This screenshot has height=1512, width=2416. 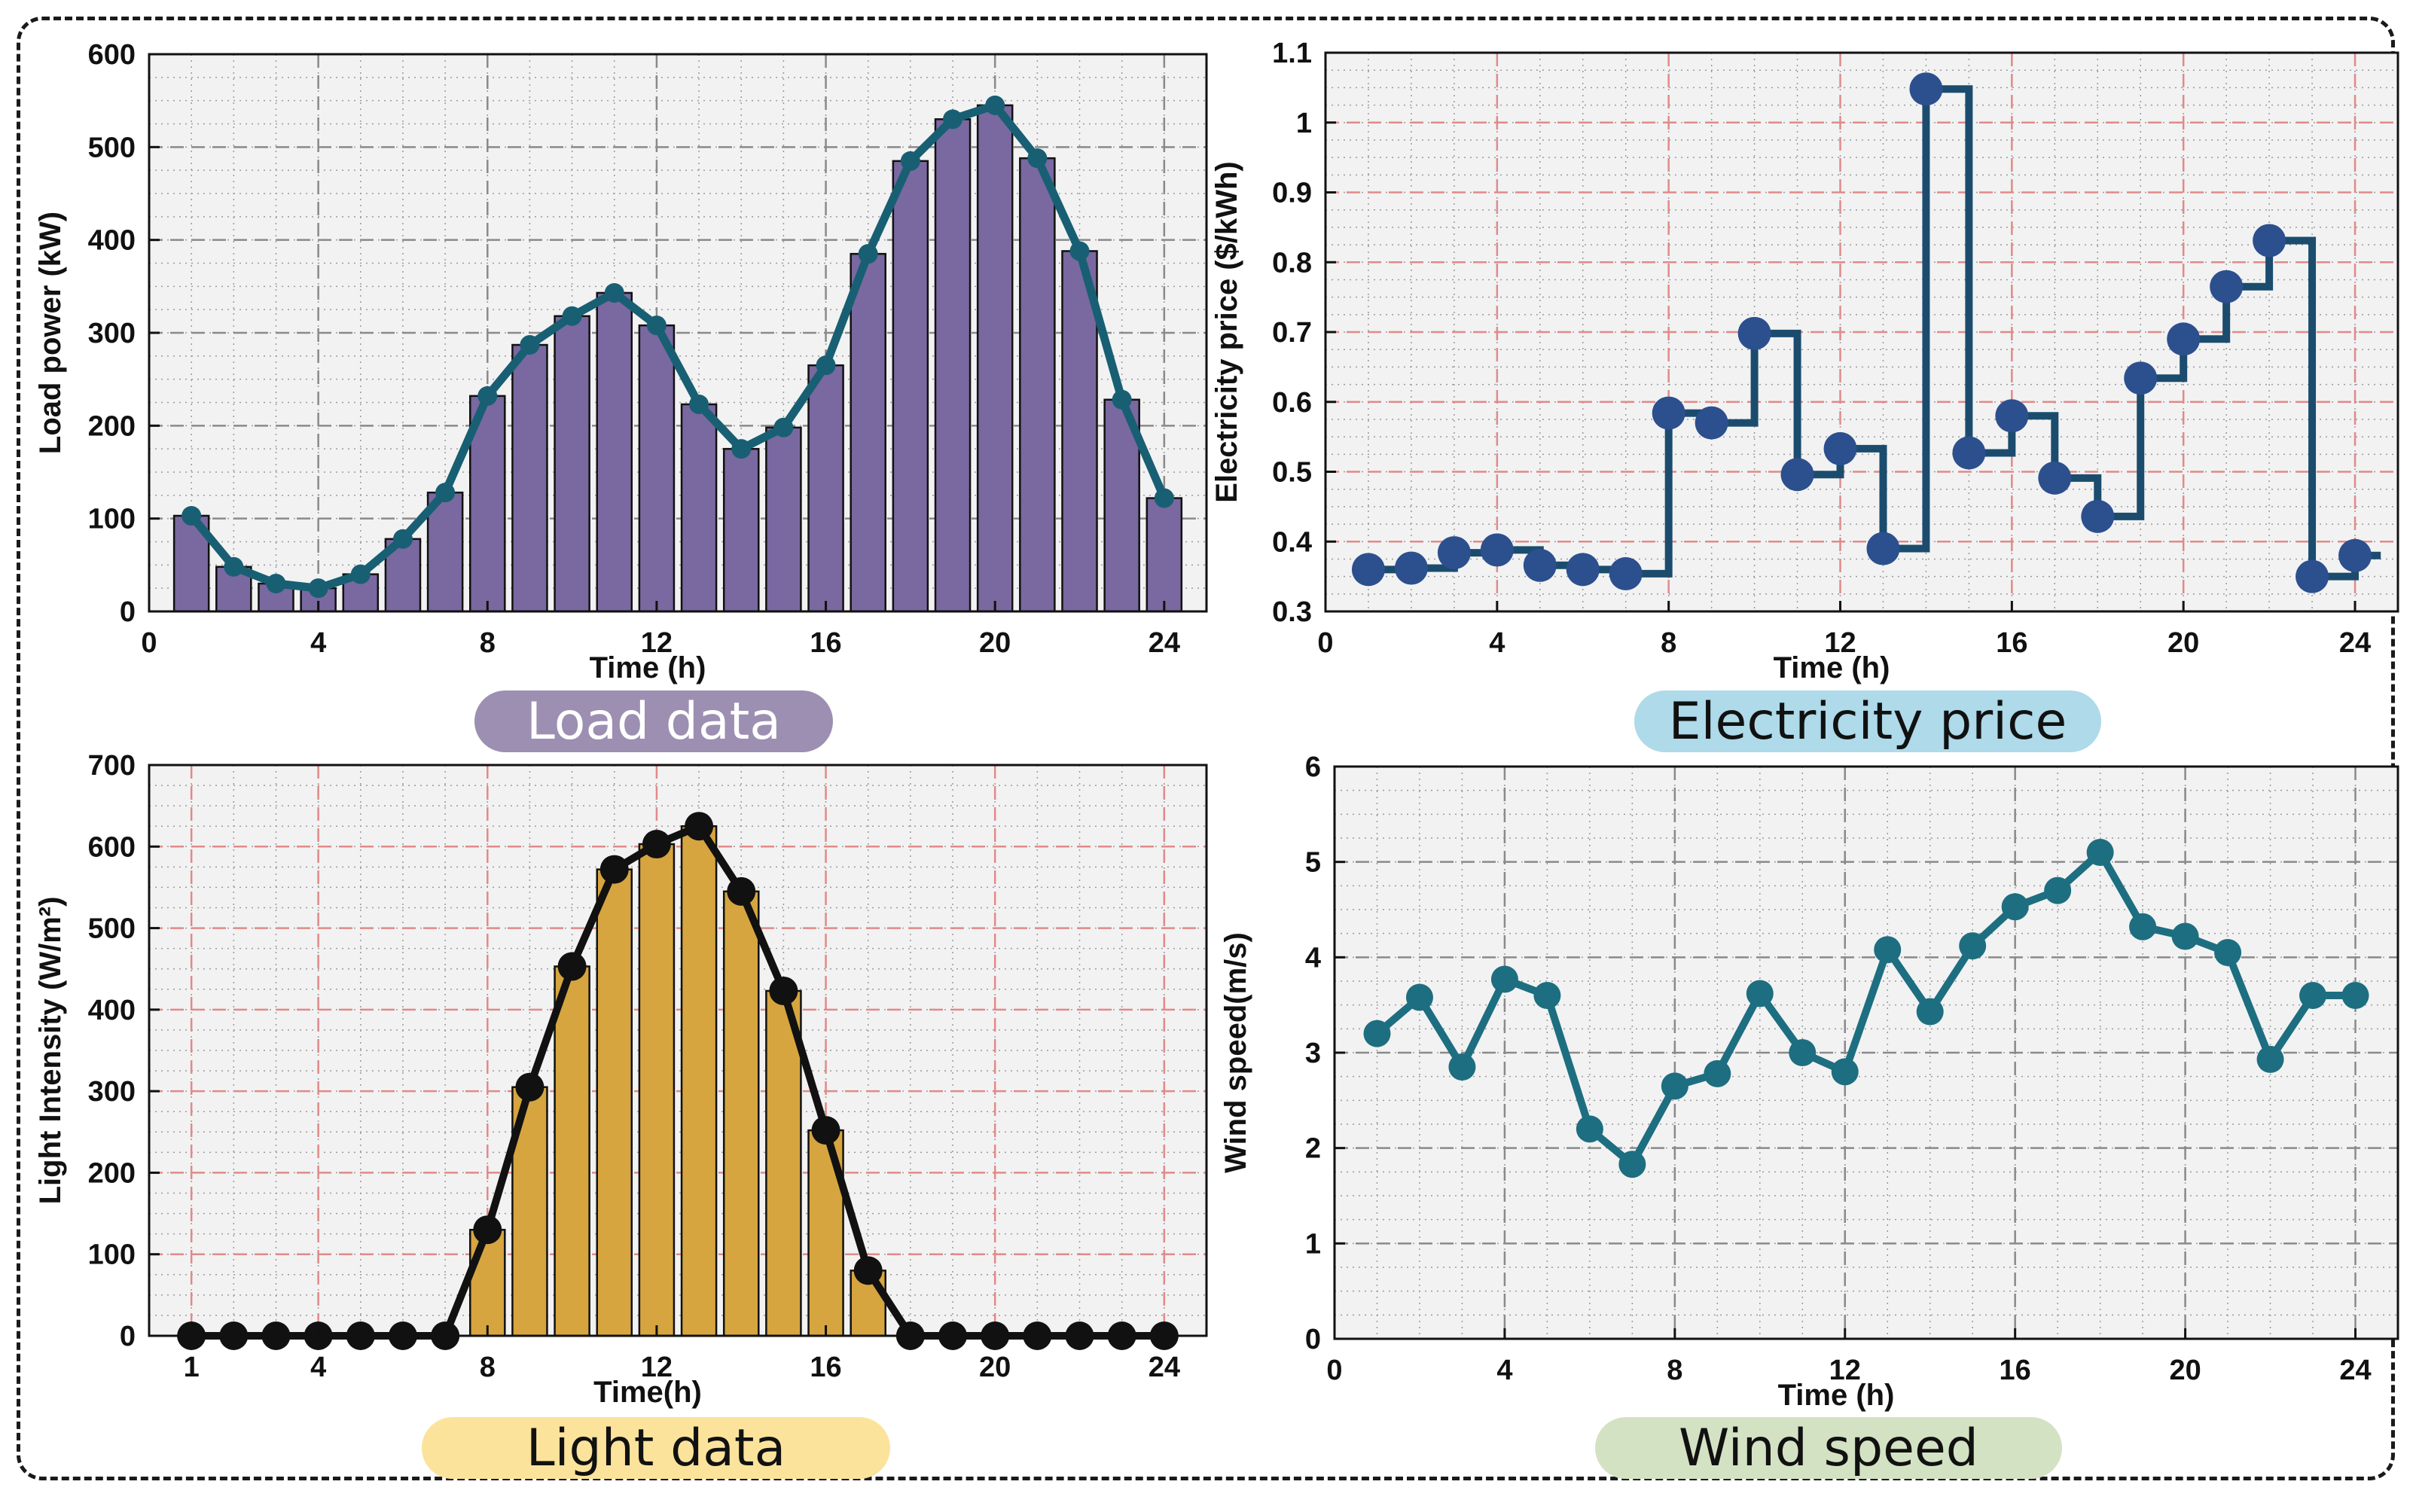 What do you see at coordinates (1292, 263) in the screenshot?
I see `y-tick-label: 0.8` at bounding box center [1292, 263].